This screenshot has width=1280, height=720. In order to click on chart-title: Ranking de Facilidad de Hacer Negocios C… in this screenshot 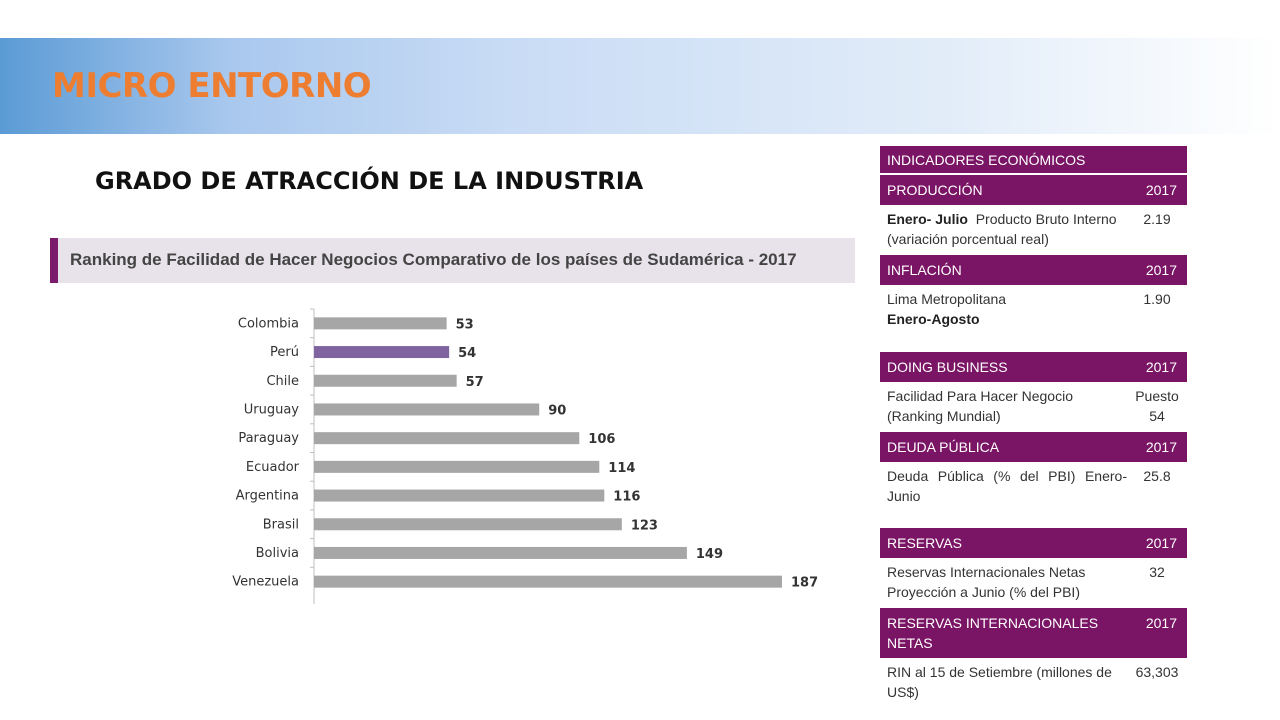, I will do `click(433, 259)`.